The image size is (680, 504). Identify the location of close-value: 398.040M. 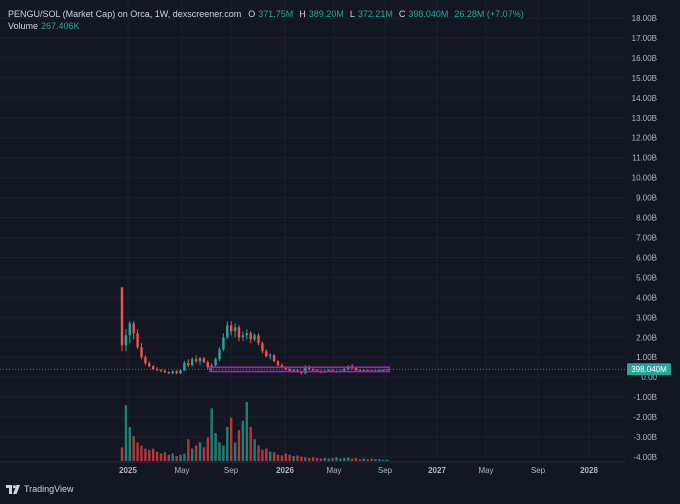
(428, 14).